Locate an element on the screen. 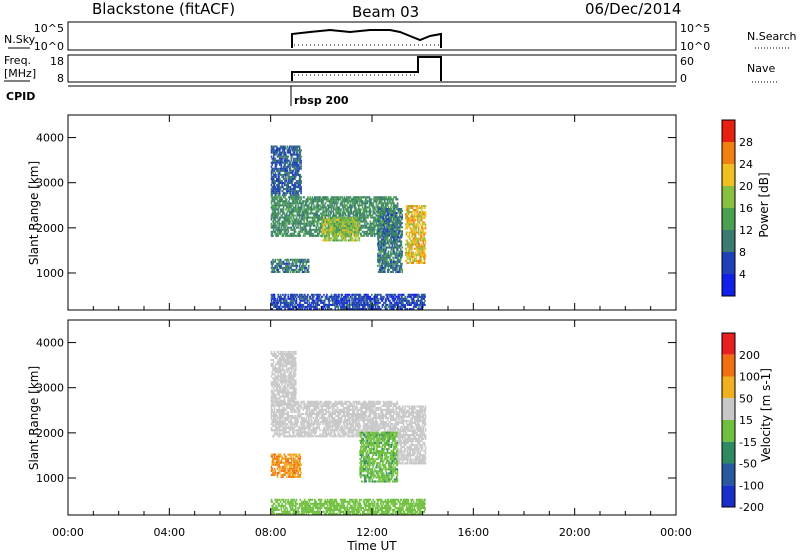  nave-label: Nave is located at coordinates (761, 68).